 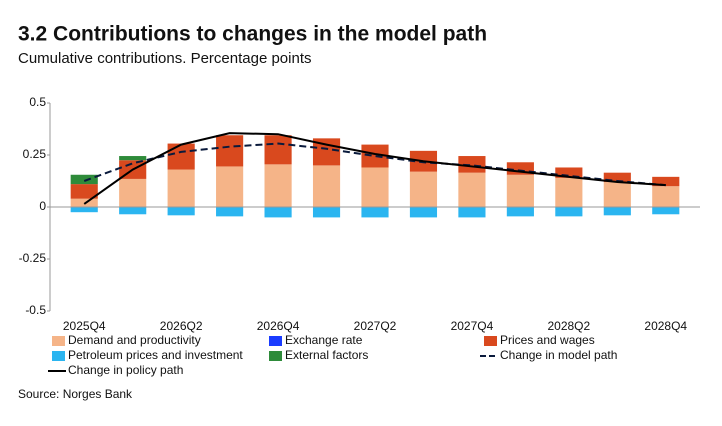 What do you see at coordinates (568, 326) in the screenshot?
I see `x-tick-label: 2028Q2` at bounding box center [568, 326].